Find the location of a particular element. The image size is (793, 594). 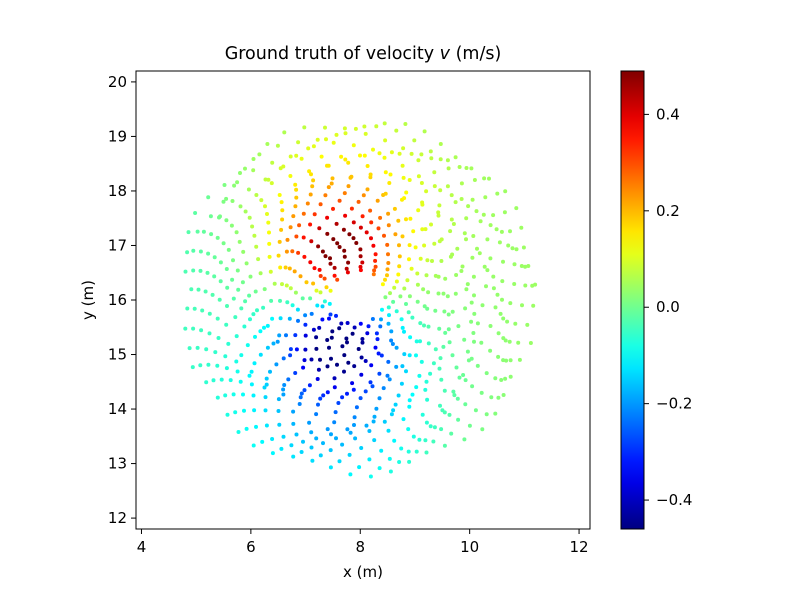

x-tick-label: 4 is located at coordinates (142, 547).